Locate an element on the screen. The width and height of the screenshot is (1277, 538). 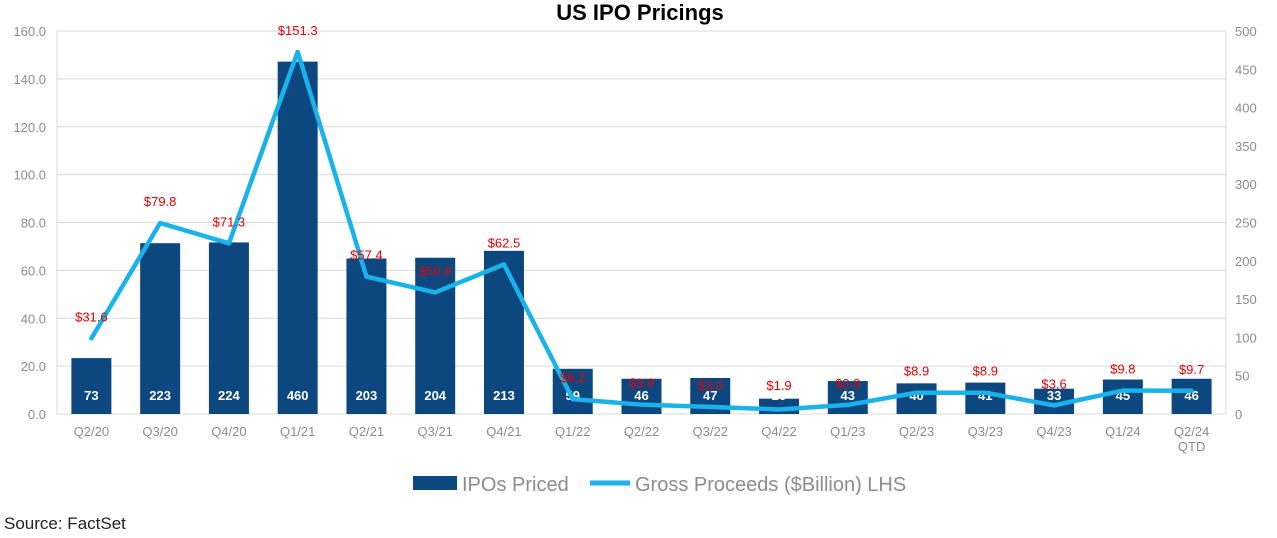
x-tick-label-line: Q1/24 is located at coordinates (1122, 431).